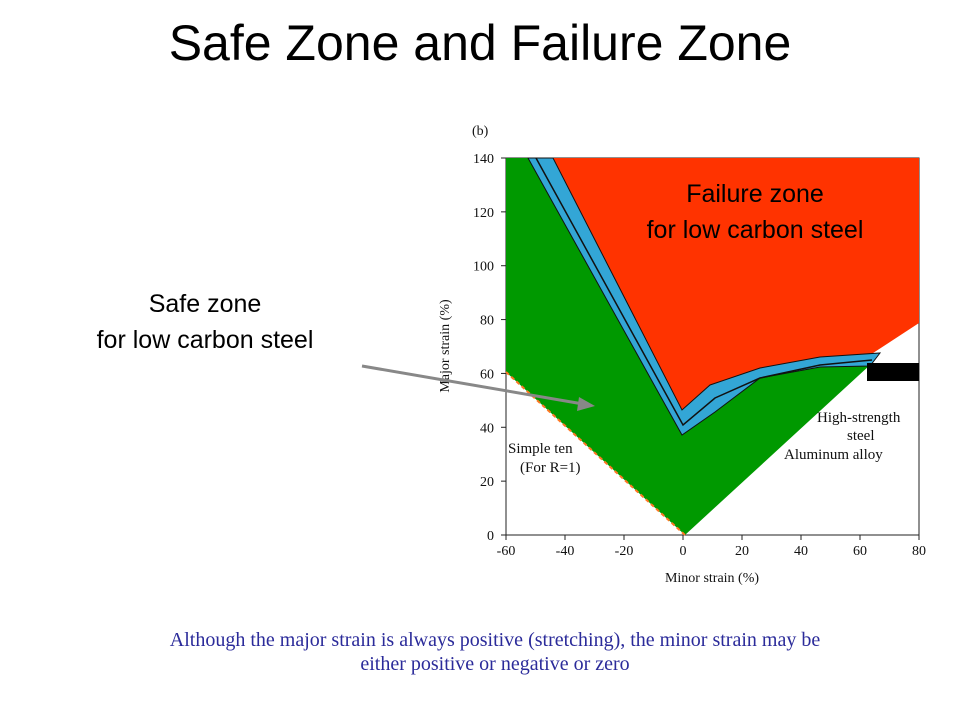 Image resolution: width=960 pixels, height=720 pixels. I want to click on safe-callout-line2: for low carbon steel, so click(205, 340).